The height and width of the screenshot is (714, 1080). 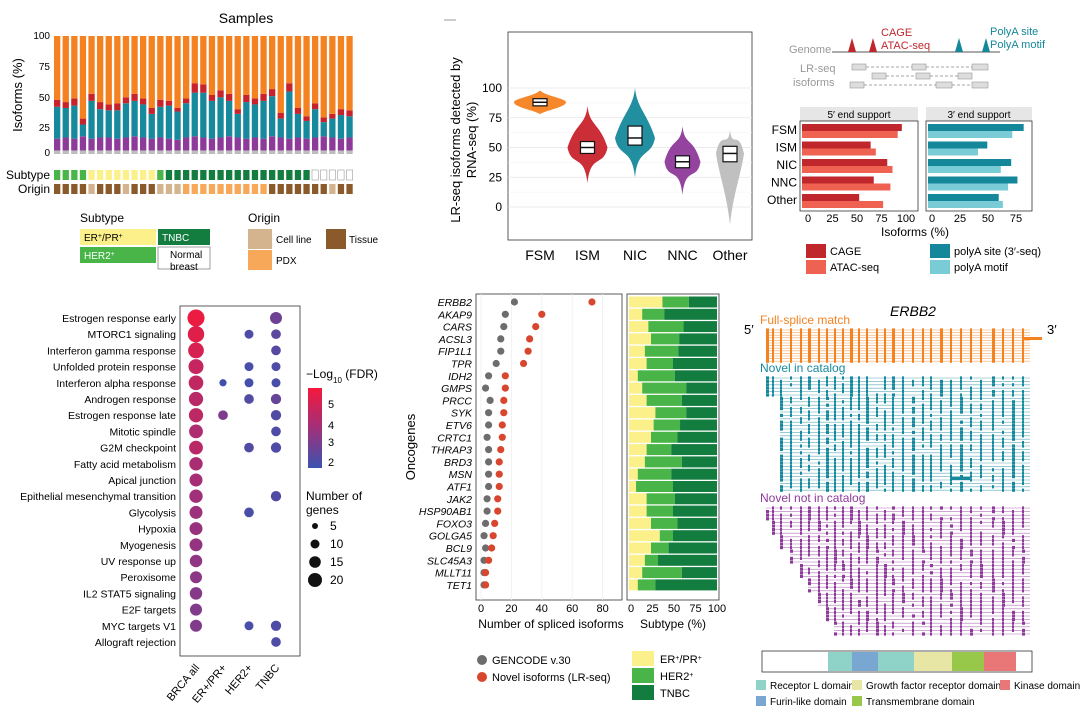 I want to click on panel-f-isoform-tracks, so click(x=904, y=482).